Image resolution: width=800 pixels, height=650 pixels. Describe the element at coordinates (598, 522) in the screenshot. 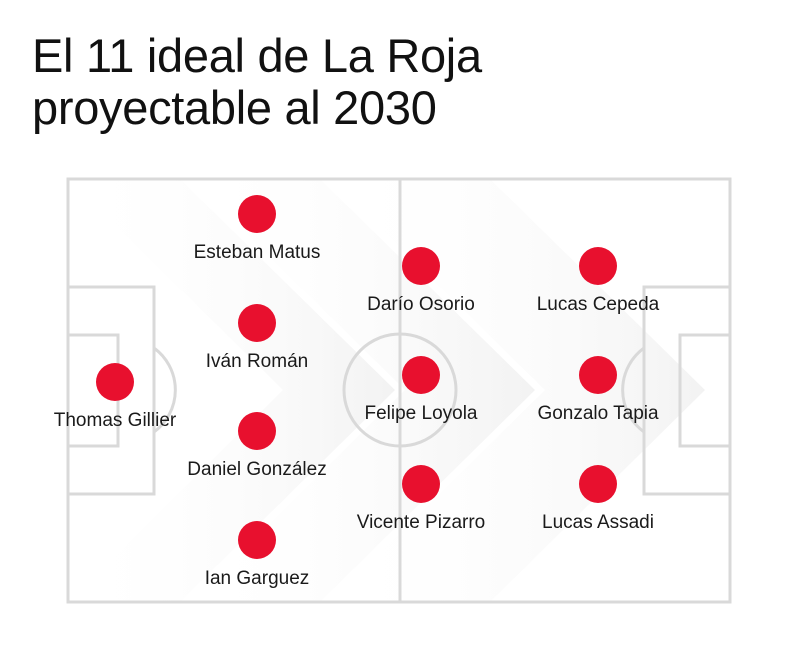

I see `player-name: Lucas Assadi` at that location.